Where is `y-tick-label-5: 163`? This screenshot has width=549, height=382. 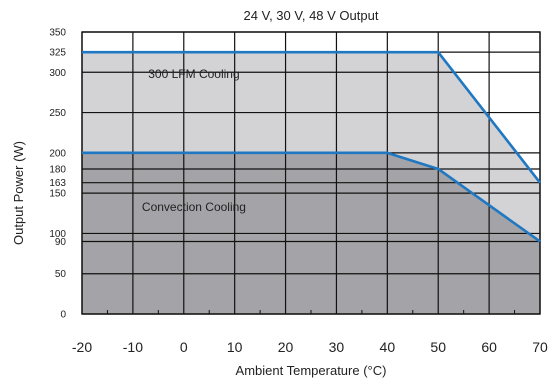 y-tick-label-5: 163 is located at coordinates (57, 183).